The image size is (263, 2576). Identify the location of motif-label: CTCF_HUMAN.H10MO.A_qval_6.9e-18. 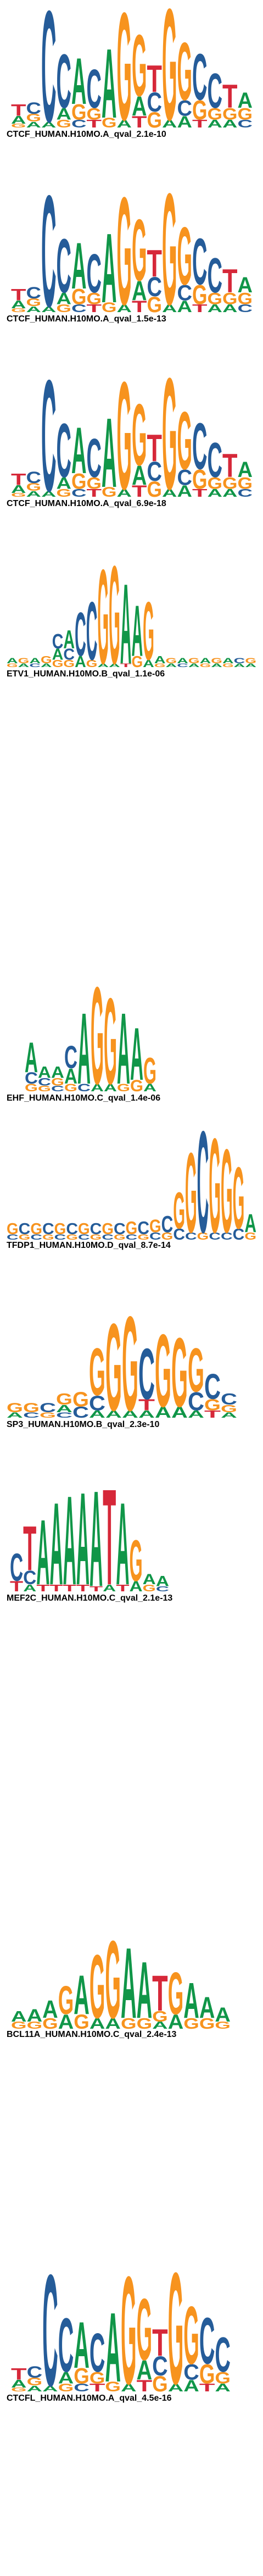
(86, 503).